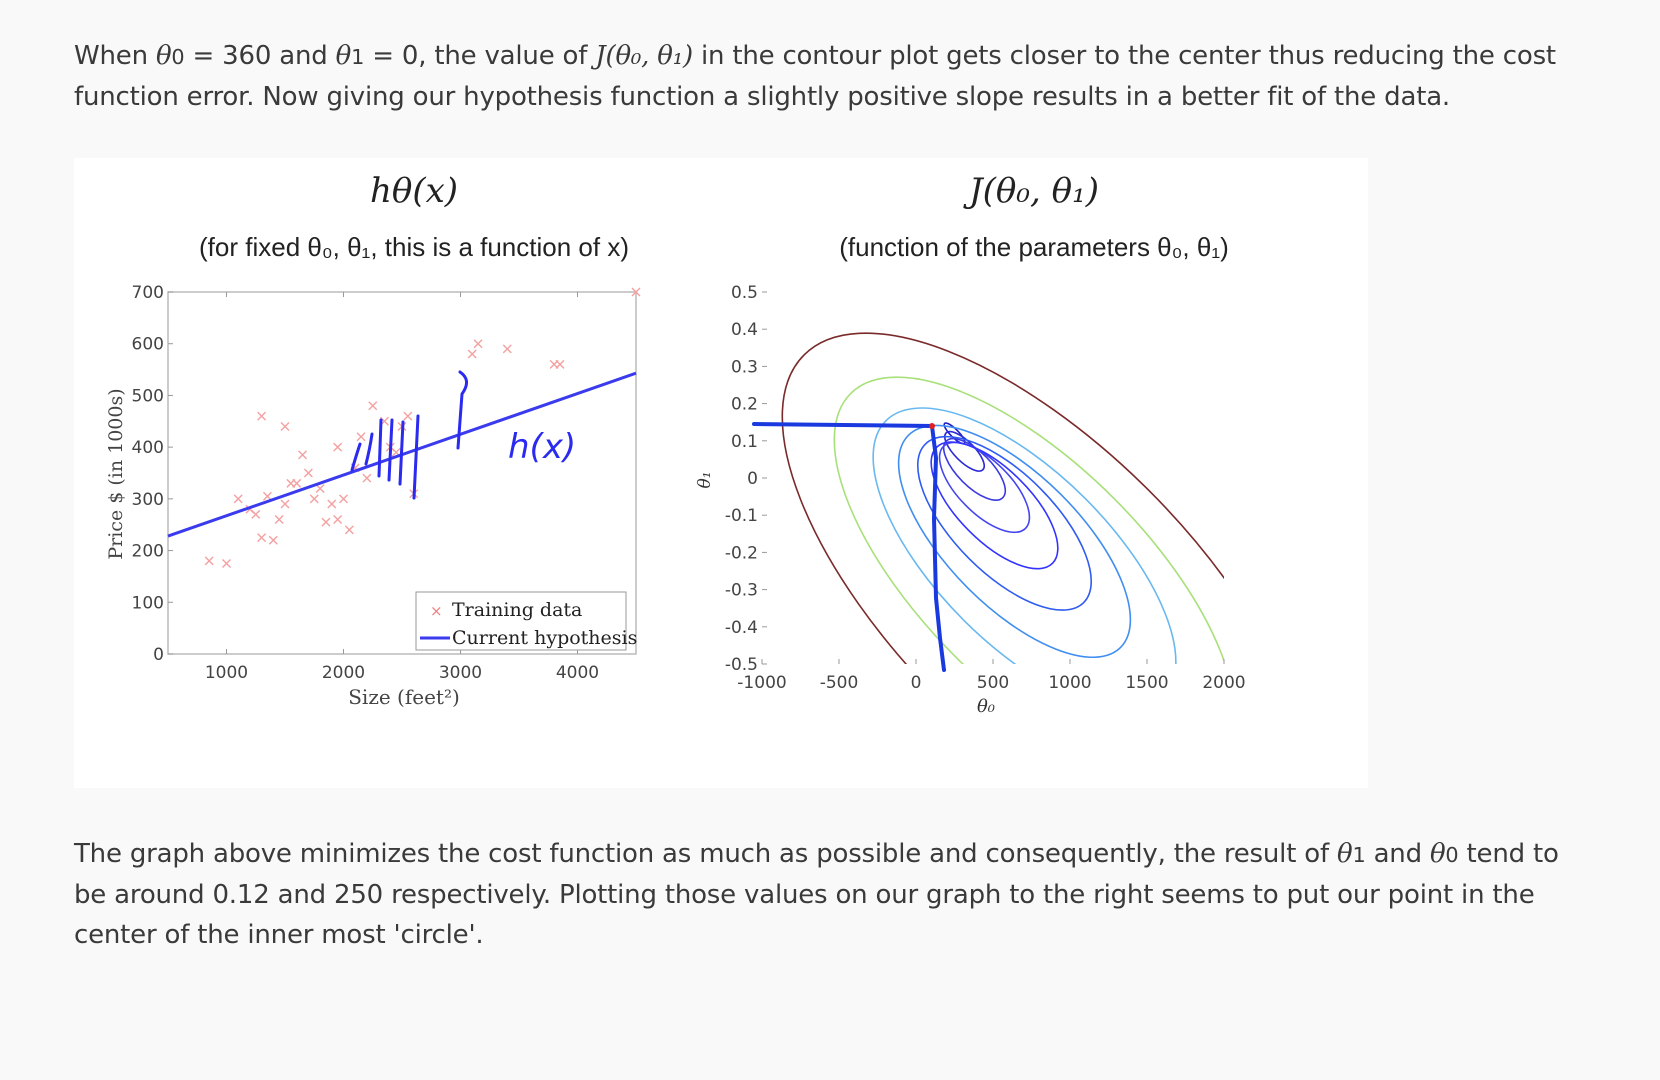 This screenshot has width=1660, height=1080. I want to click on legend-current-hypothesis: Current hypothesis, so click(544, 638).